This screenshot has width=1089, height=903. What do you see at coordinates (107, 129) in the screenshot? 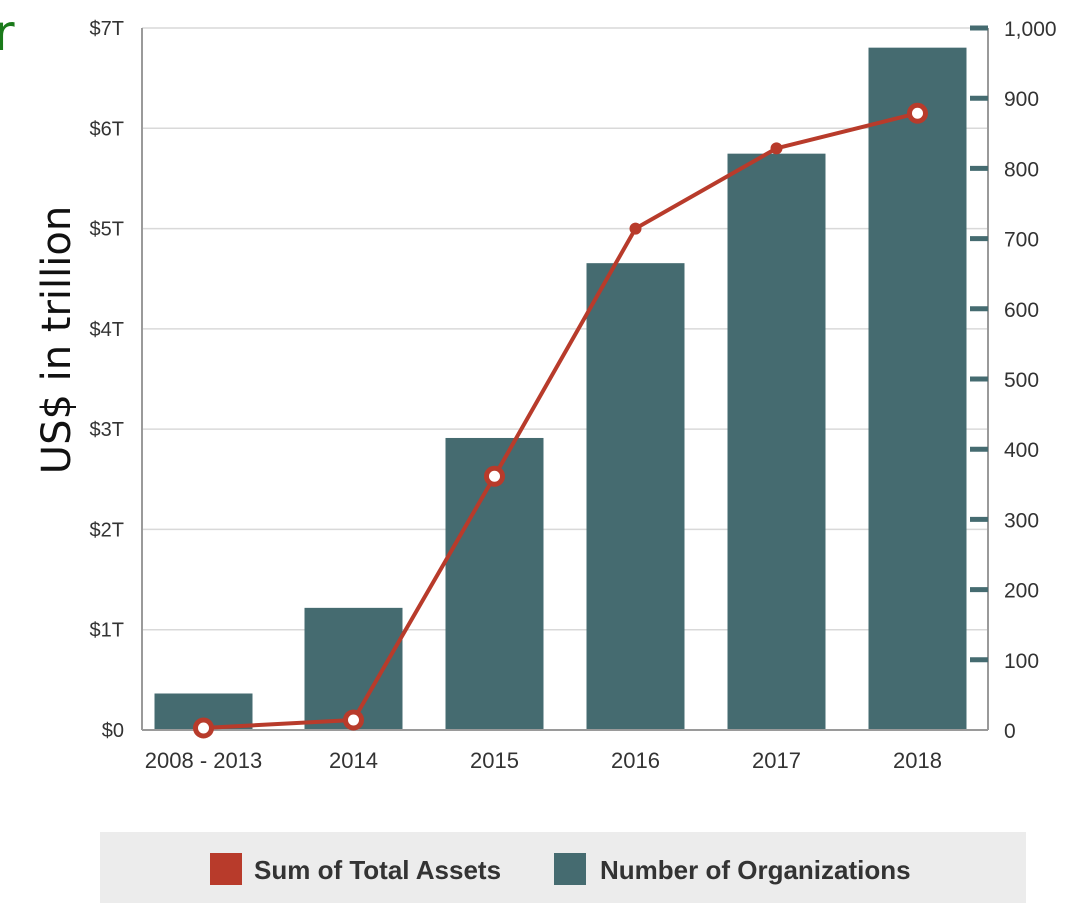
I see `left-tick-label: $6T` at bounding box center [107, 129].